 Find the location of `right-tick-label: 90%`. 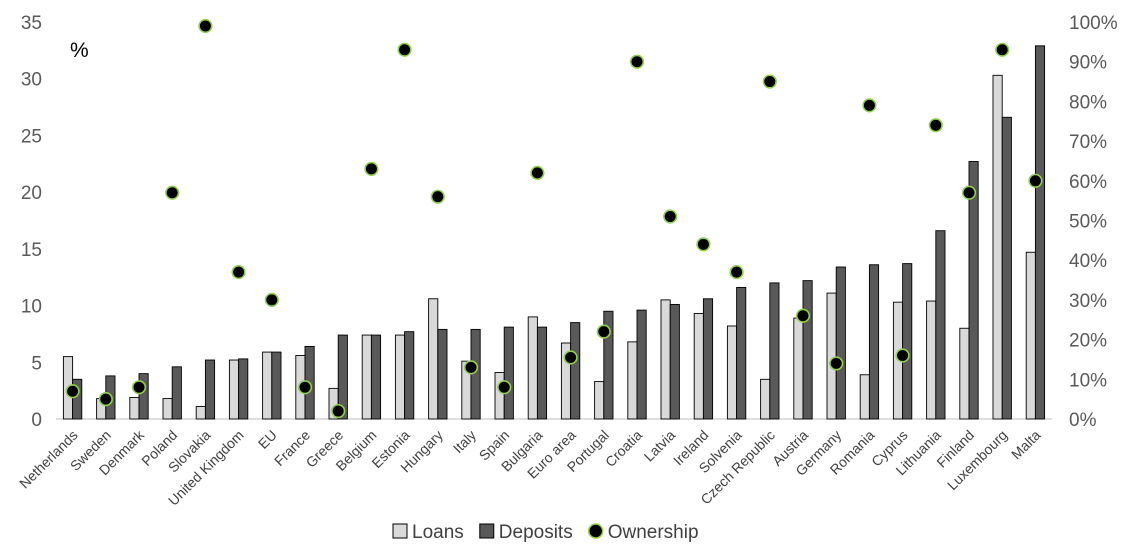

right-tick-label: 90% is located at coordinates (1088, 63).